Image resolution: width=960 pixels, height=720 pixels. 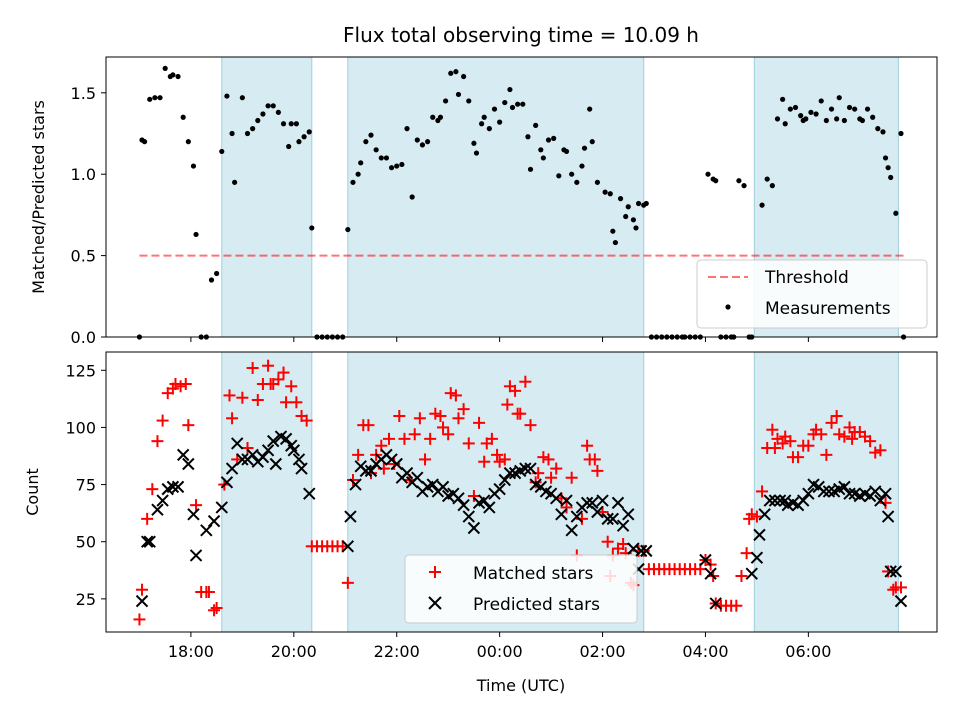 What do you see at coordinates (80, 370) in the screenshot?
I see `count-ytick-label: 125` at bounding box center [80, 370].